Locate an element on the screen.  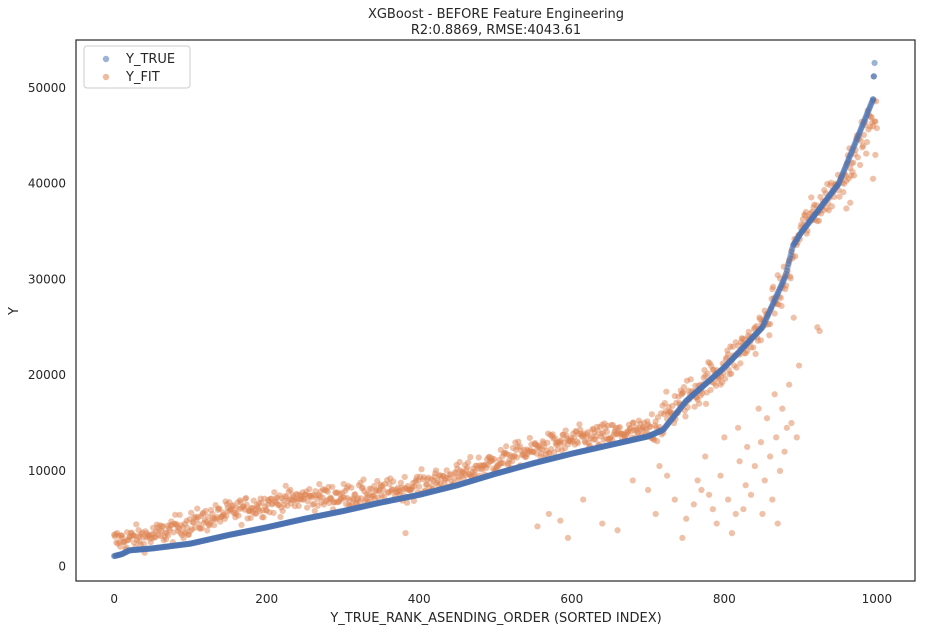
legend-label-y-true: Y_TRUE is located at coordinates (150, 59).